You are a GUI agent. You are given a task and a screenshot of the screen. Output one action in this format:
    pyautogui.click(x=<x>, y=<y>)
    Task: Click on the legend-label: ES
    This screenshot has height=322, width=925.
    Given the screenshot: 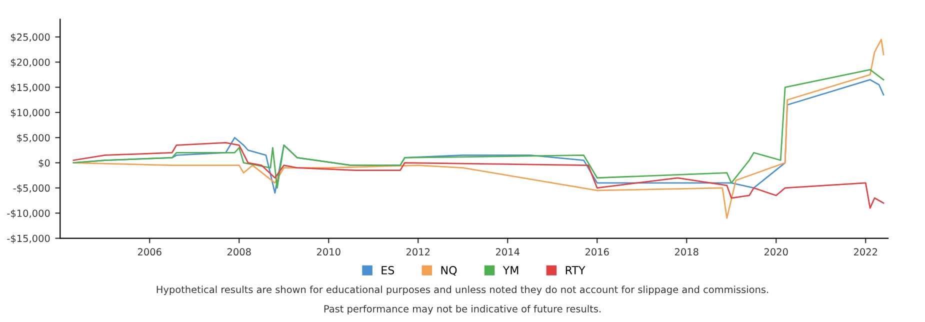 What is the action you would take?
    pyautogui.click(x=388, y=270)
    